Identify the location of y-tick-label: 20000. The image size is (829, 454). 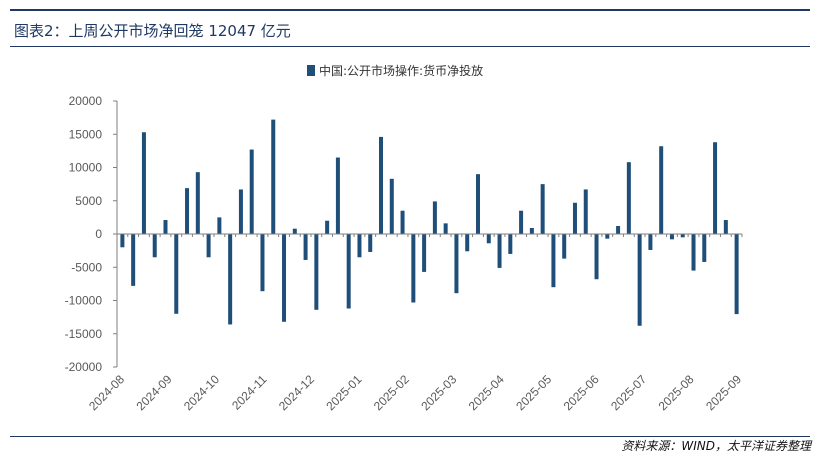
(86, 101).